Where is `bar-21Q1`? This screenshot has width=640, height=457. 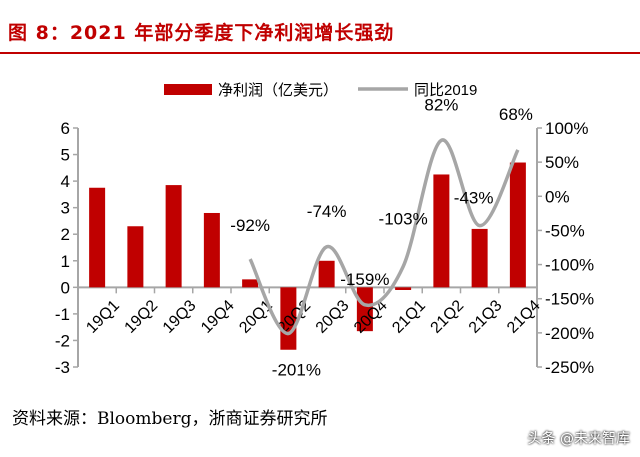 bar-21Q1 is located at coordinates (403, 288).